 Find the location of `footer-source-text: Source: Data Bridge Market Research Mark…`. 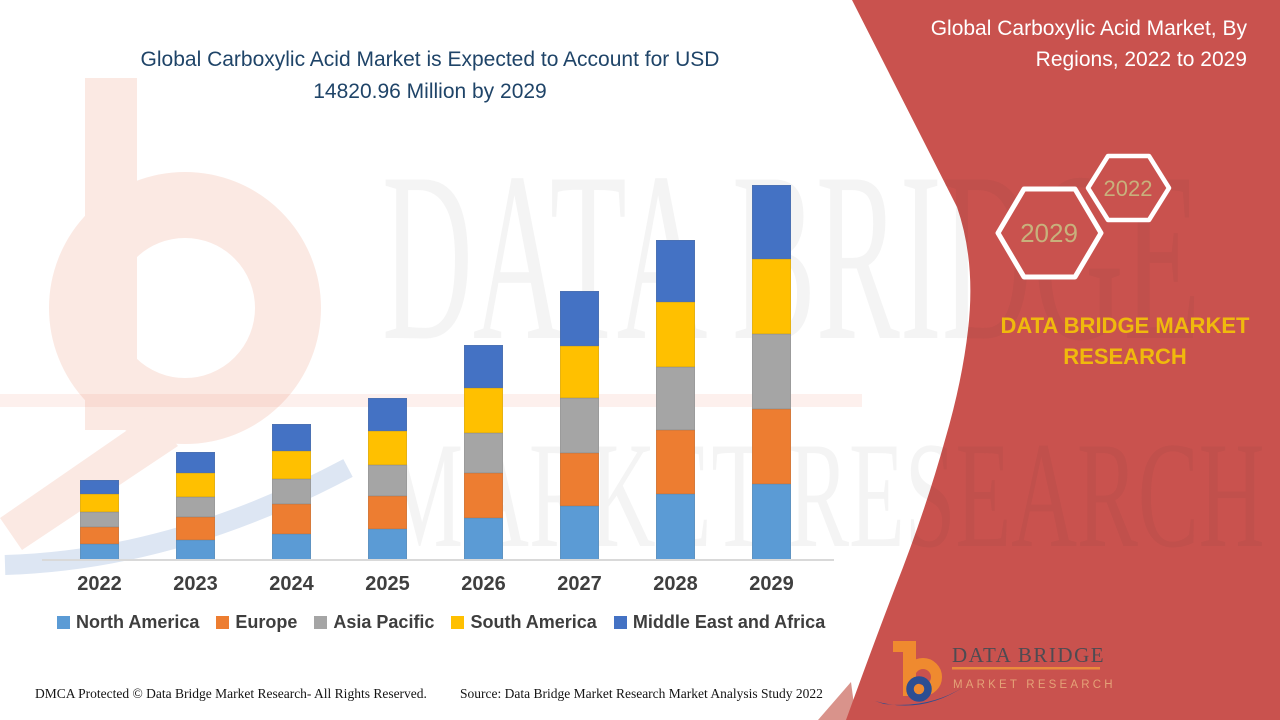

footer-source-text: Source: Data Bridge Market Research Mark… is located at coordinates (641, 693).